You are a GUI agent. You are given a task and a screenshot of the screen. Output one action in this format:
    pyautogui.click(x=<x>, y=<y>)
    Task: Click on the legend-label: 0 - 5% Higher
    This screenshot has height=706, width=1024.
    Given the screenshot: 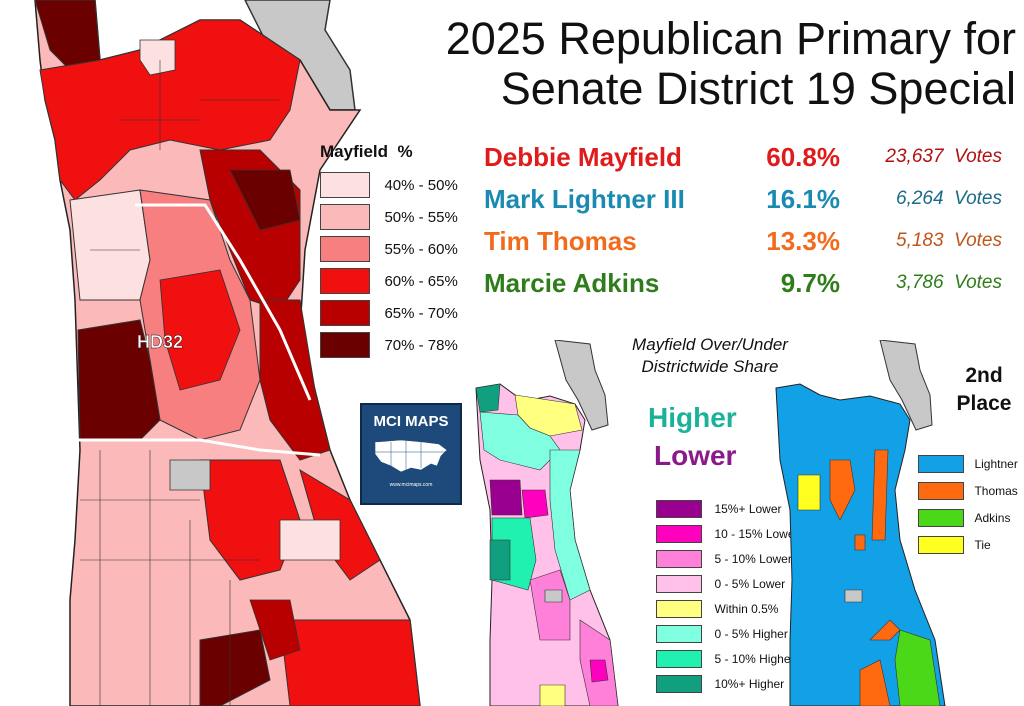 What is the action you would take?
    pyautogui.click(x=751, y=634)
    